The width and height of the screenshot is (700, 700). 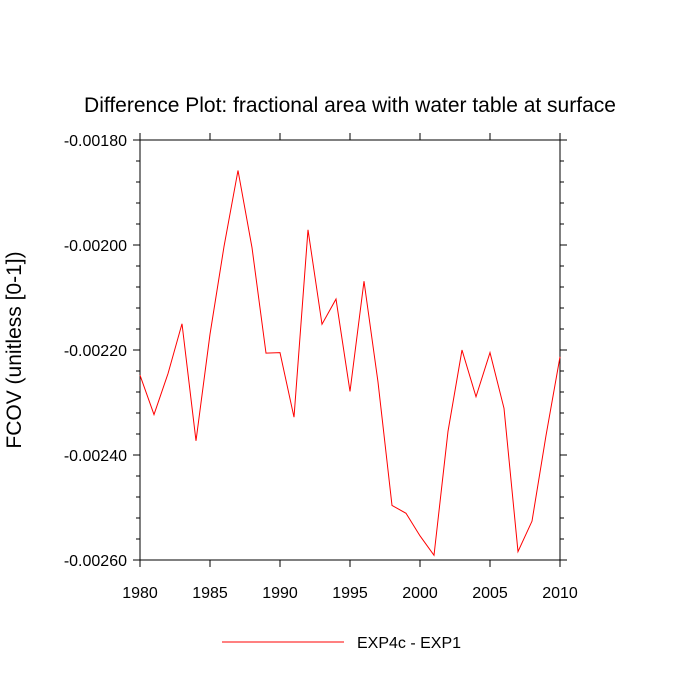 I want to click on y-tick-label: -0.00260, so click(x=95, y=561).